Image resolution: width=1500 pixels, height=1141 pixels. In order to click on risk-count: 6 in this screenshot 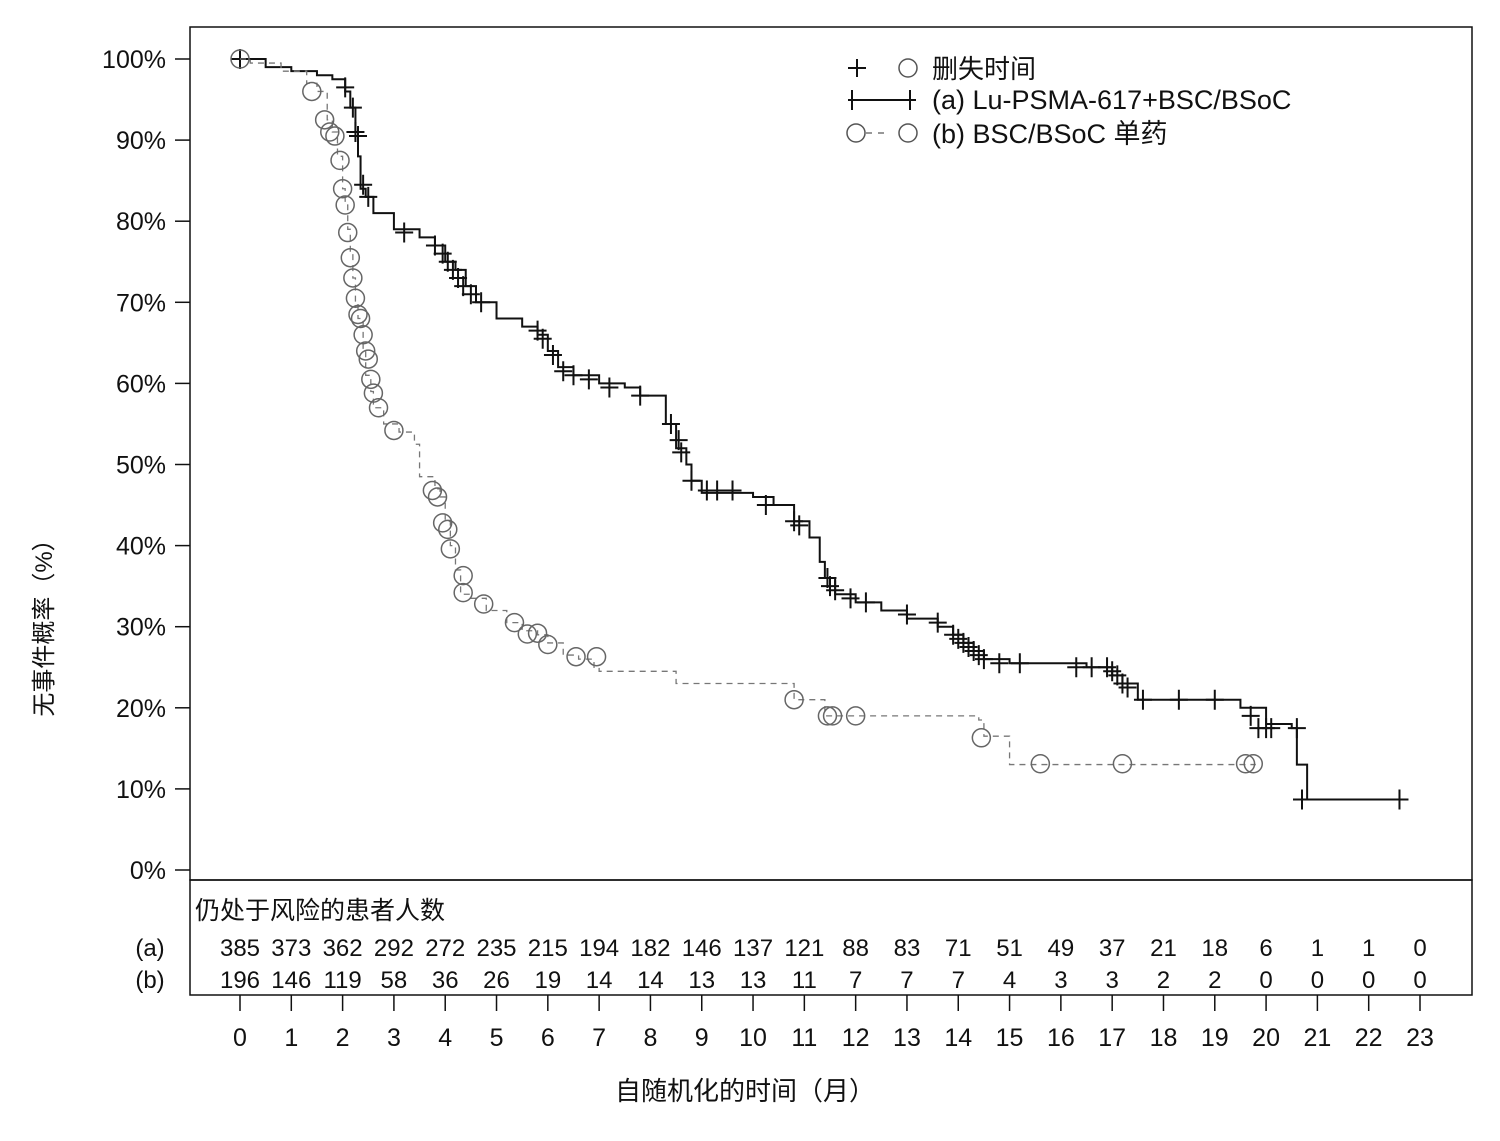, I will do `click(1265, 948)`.